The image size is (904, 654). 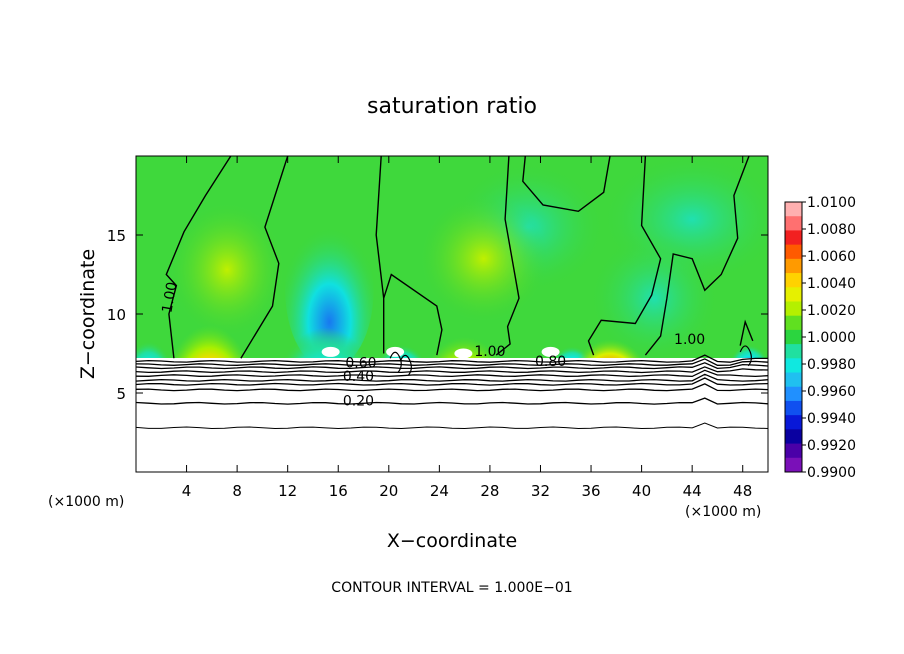 I want to click on x-tick-label: 4, so click(x=187, y=491).